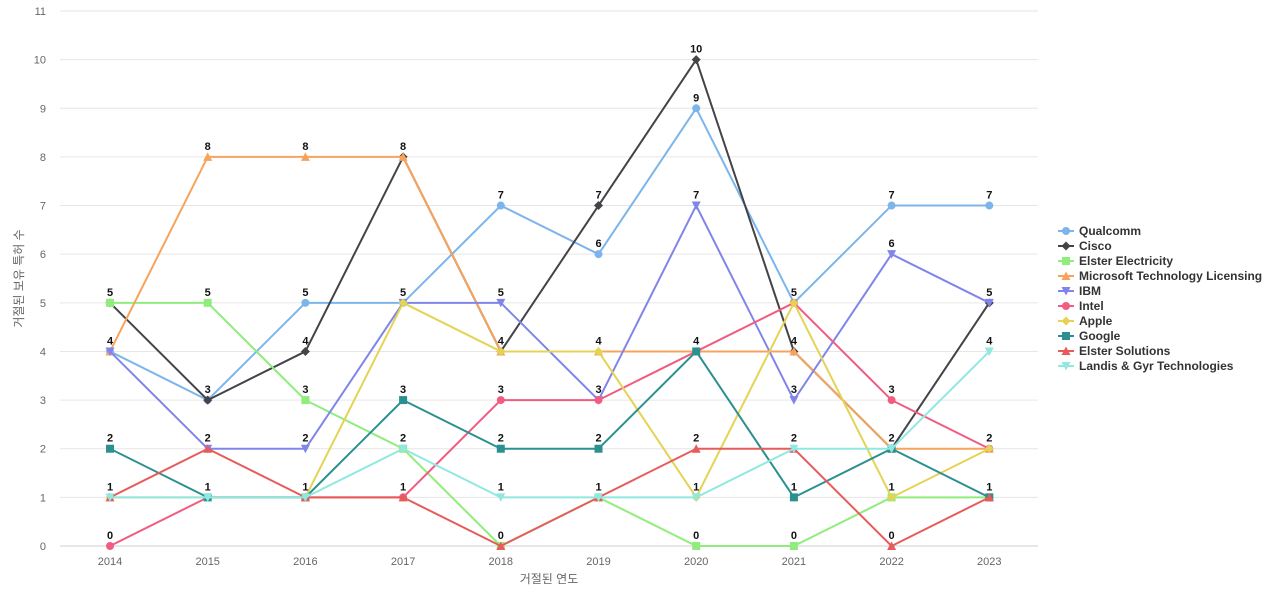  Describe the element at coordinates (43, 401) in the screenshot. I see `y-tick-label: 3` at that location.